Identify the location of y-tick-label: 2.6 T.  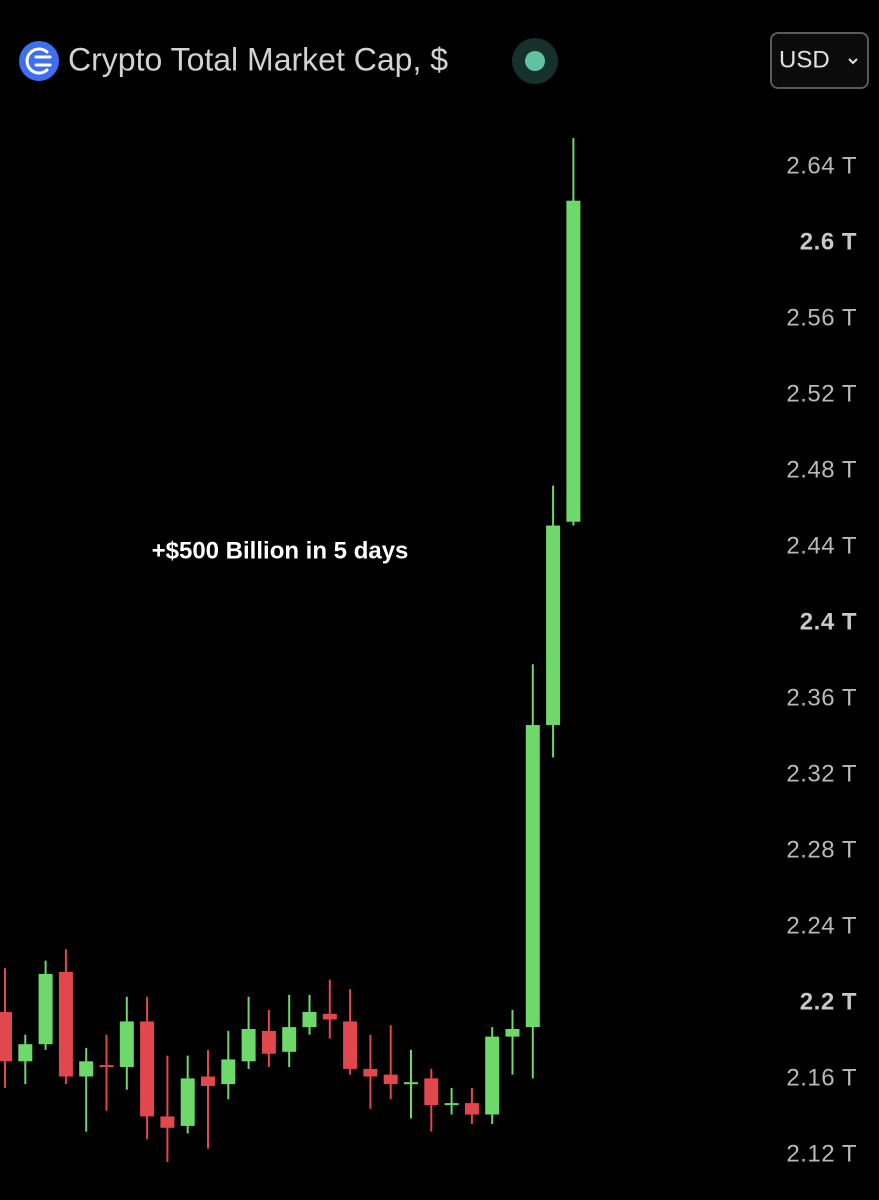
(828, 242).